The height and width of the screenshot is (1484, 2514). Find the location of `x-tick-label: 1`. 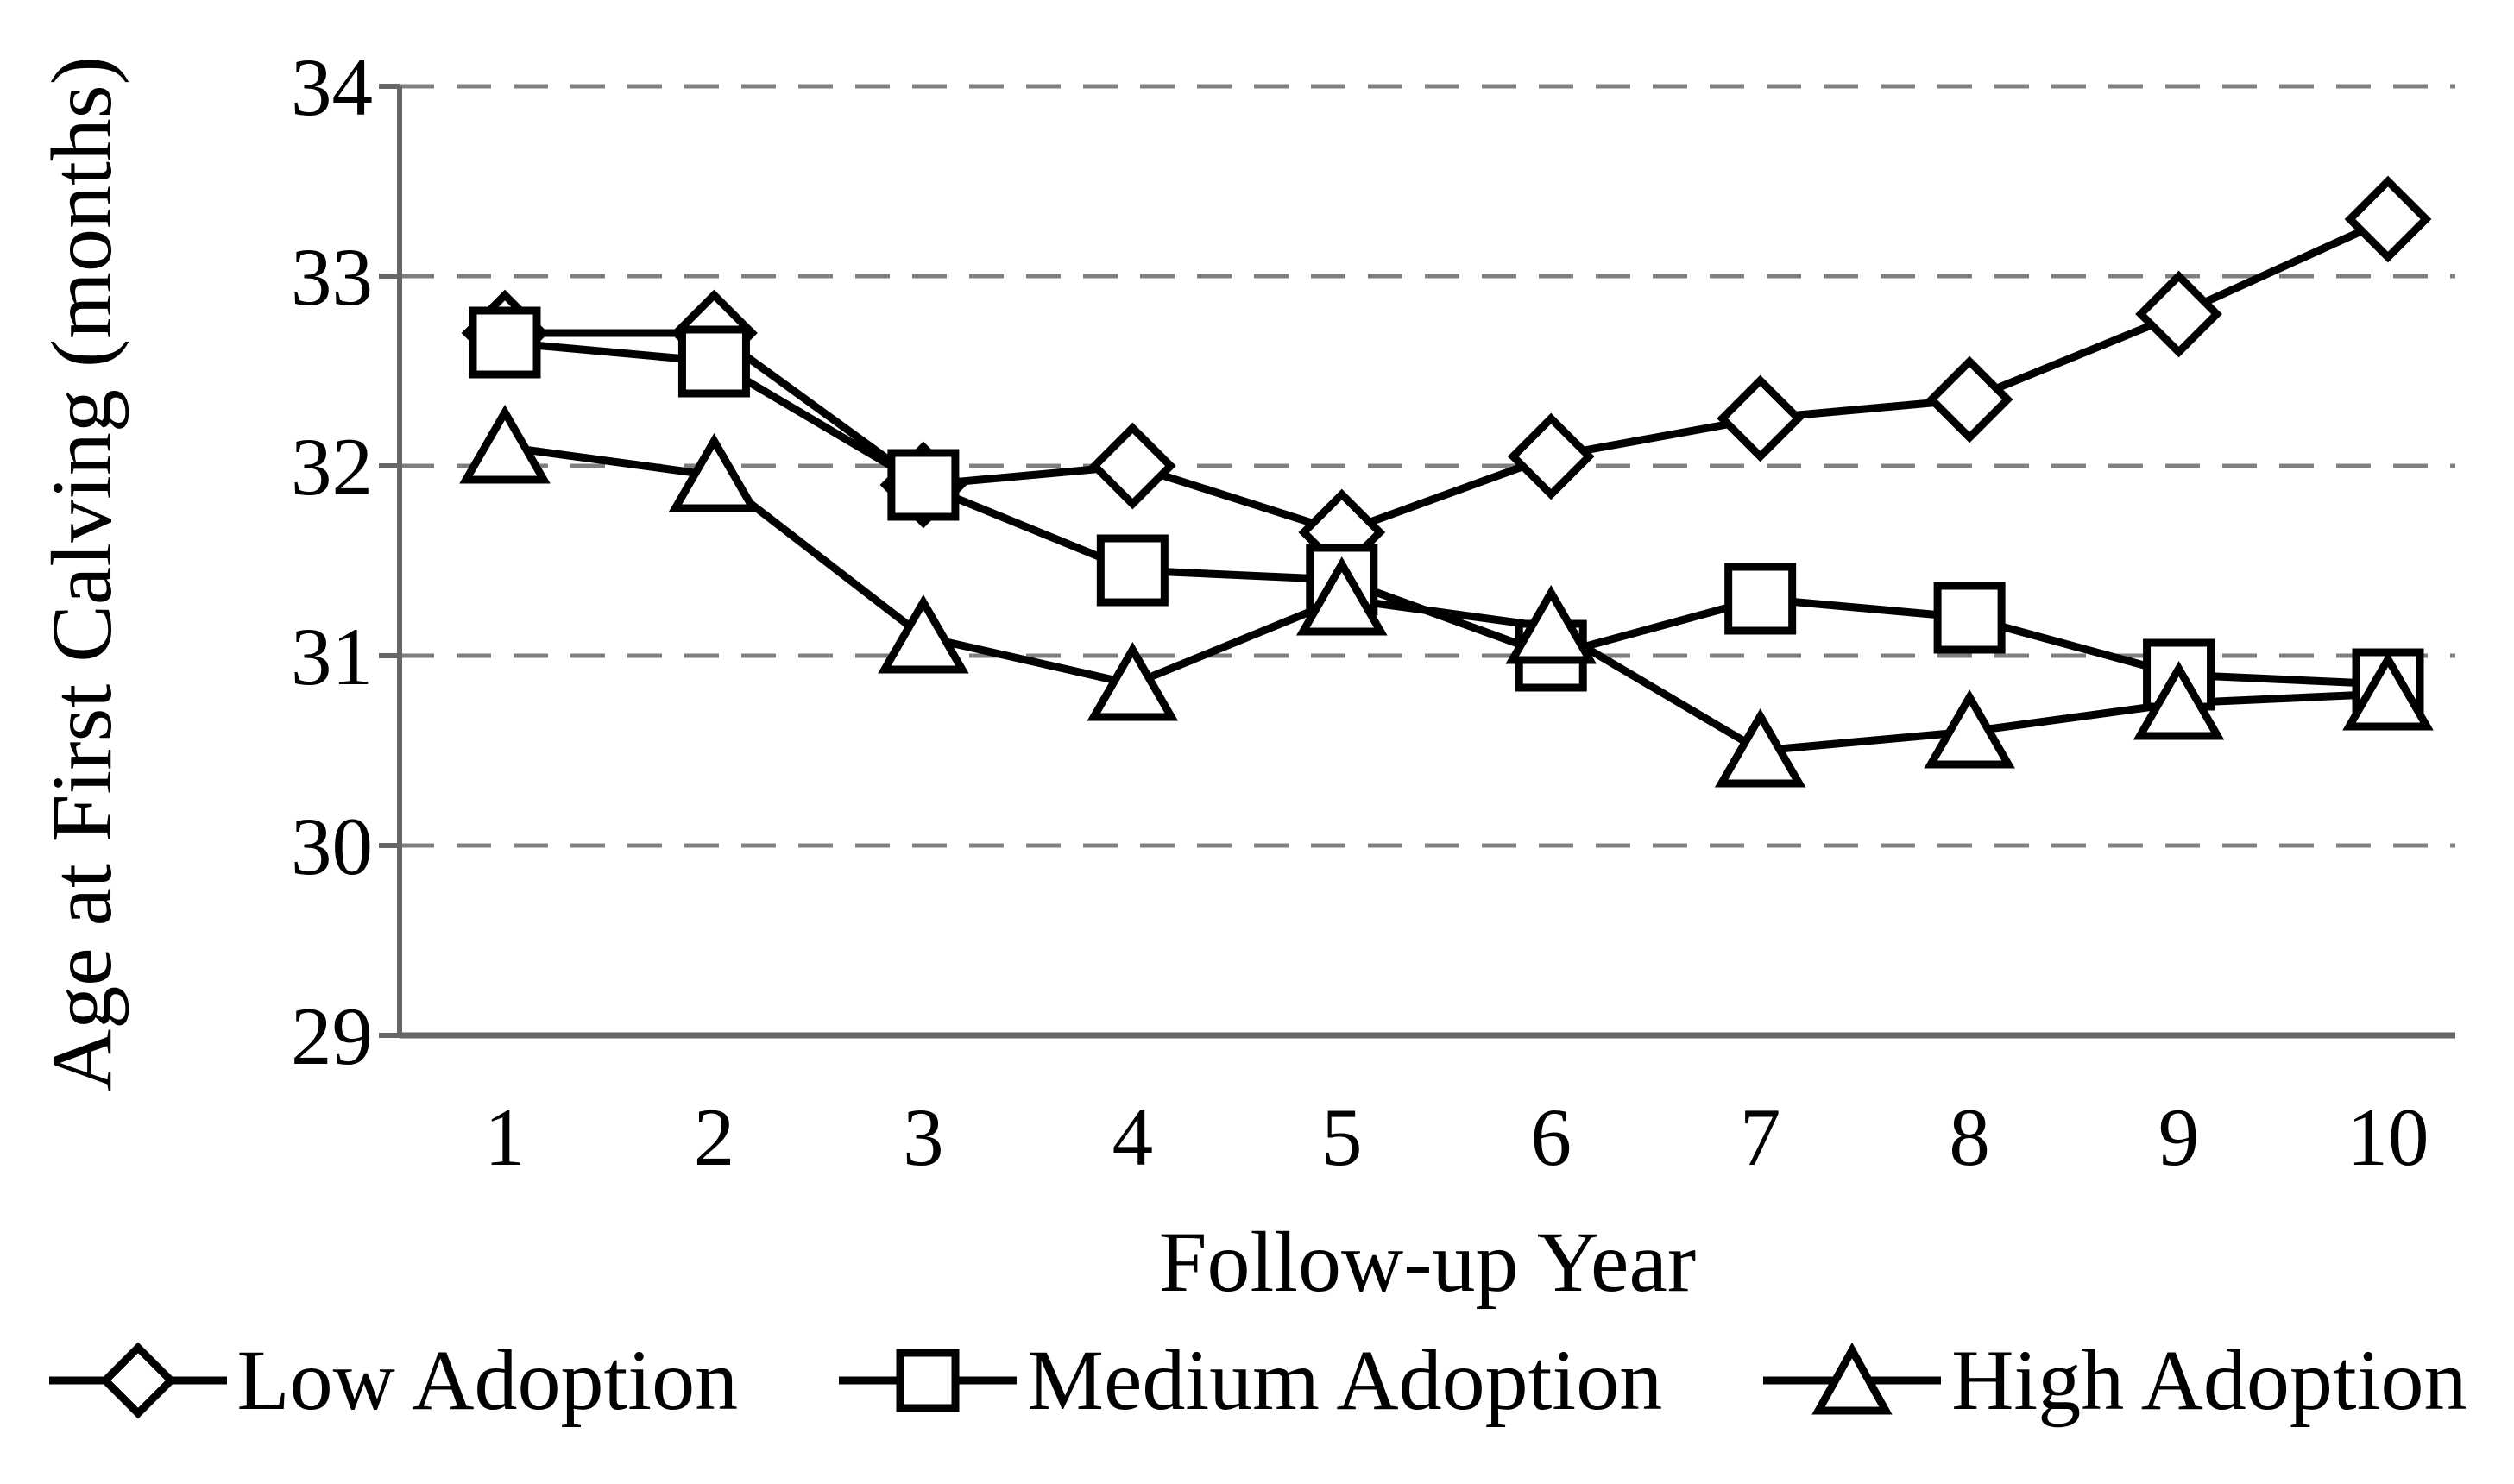

x-tick-label: 1 is located at coordinates (505, 1137).